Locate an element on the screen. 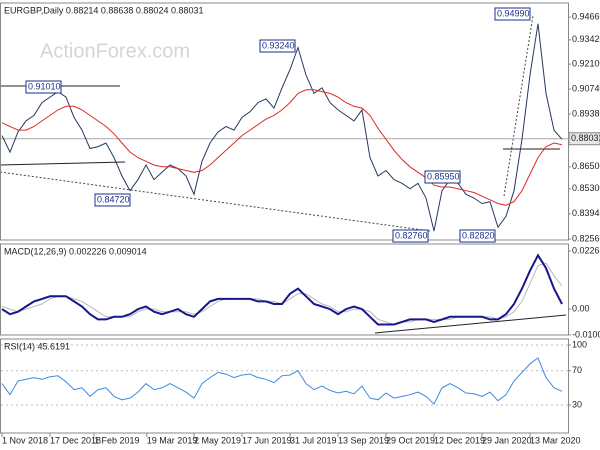 The width and height of the screenshot is (600, 450). y-tick-label: 0.022662 is located at coordinates (586, 250).